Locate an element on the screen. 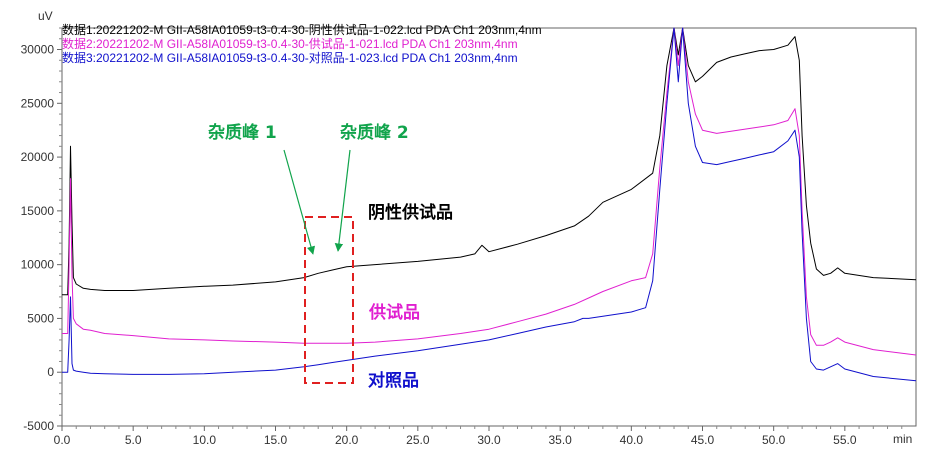  y-tick-label: 20000 is located at coordinates (38, 157).